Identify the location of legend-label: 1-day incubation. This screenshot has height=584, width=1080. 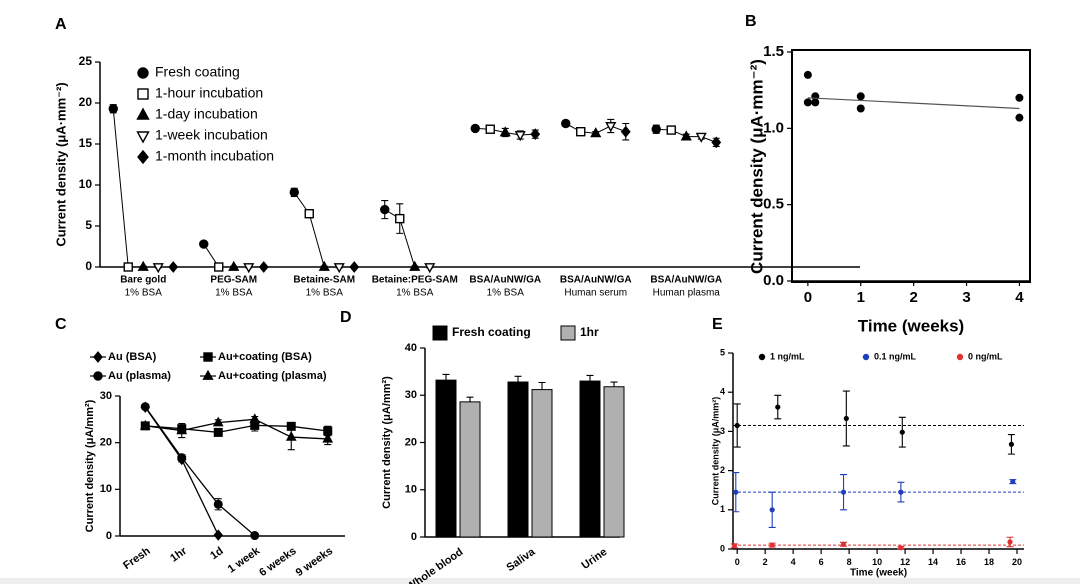
(206, 114).